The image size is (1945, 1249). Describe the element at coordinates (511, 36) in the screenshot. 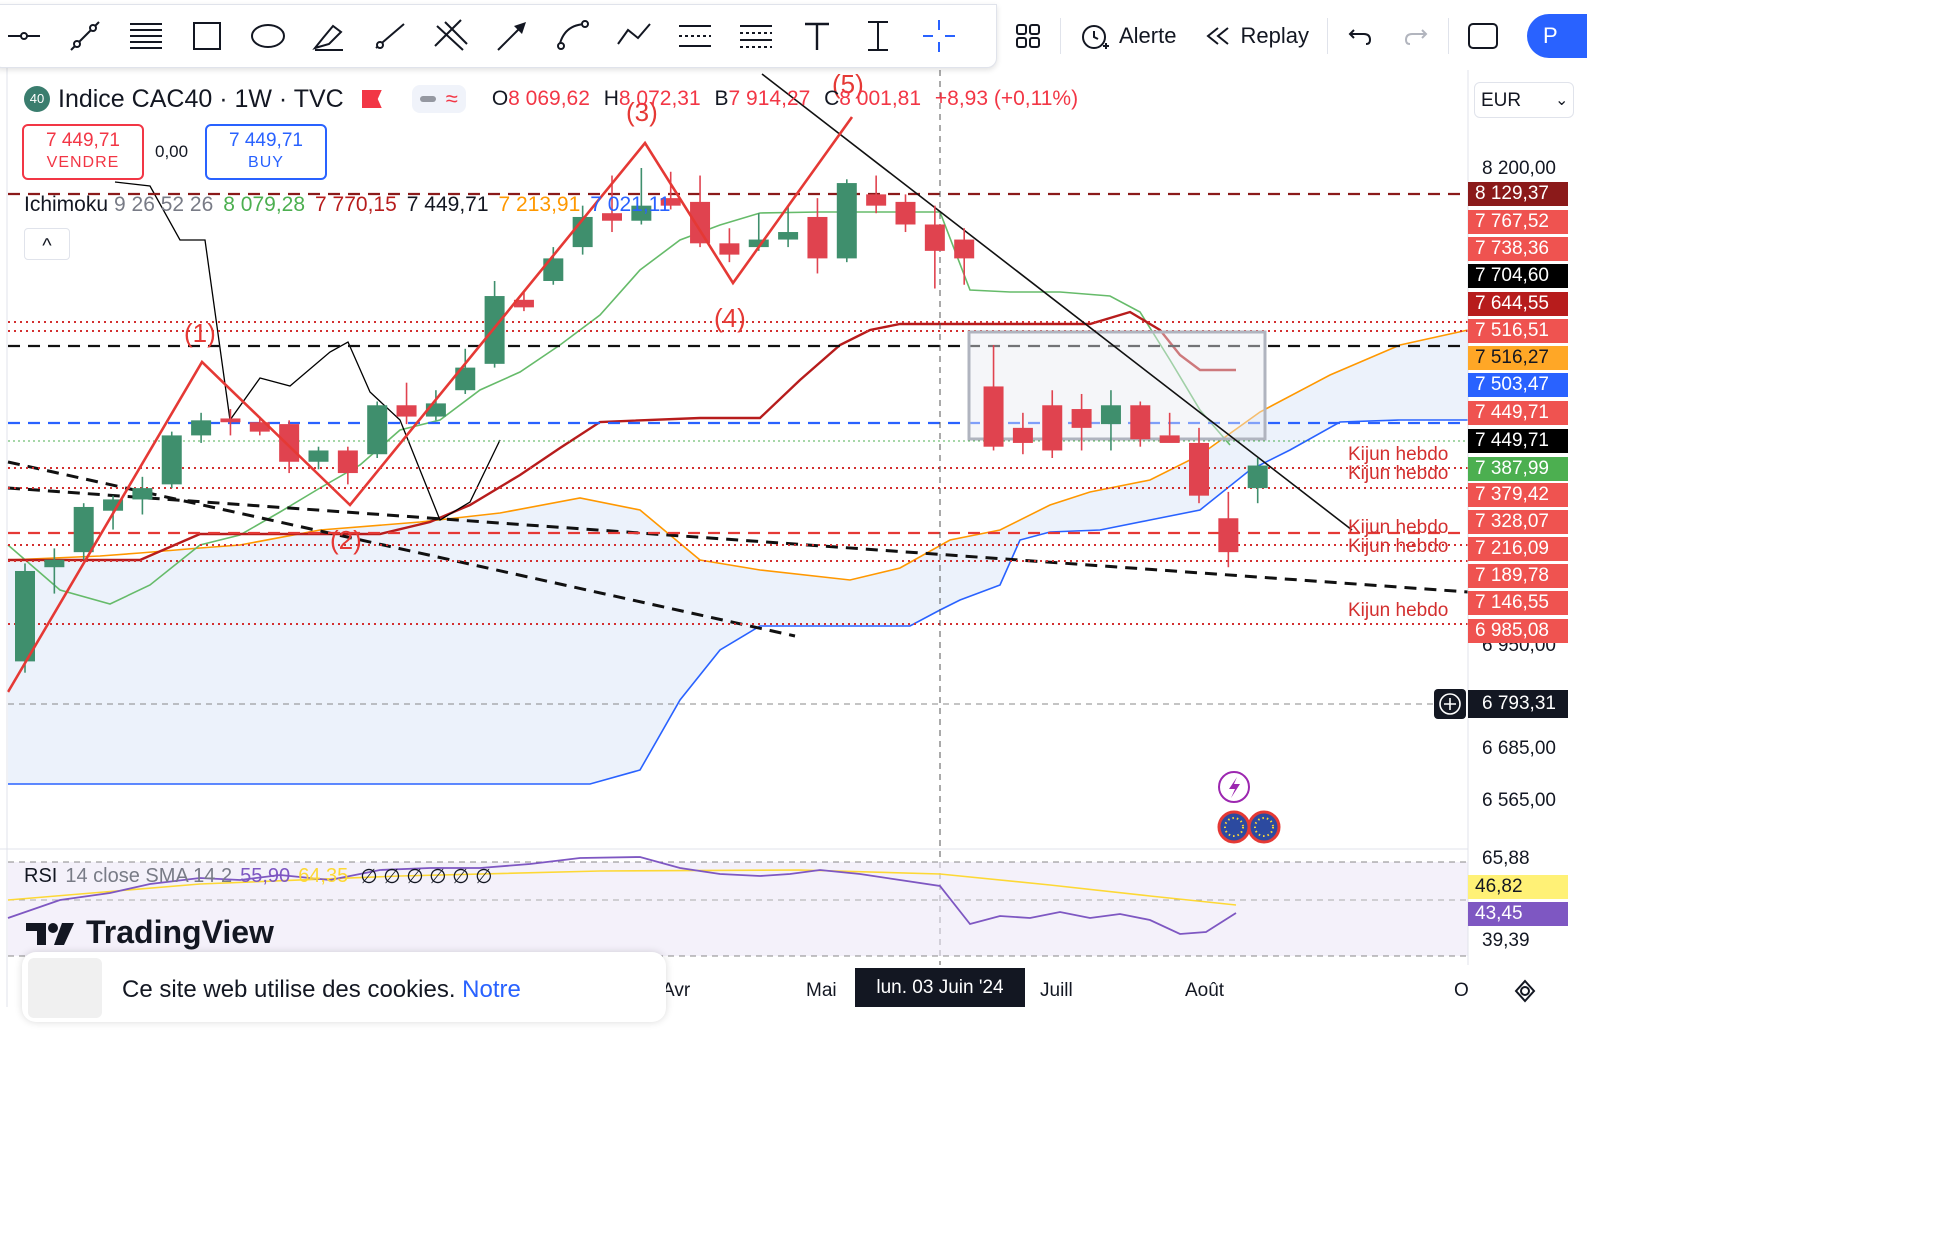

I see `arrow-tool-icon` at that location.